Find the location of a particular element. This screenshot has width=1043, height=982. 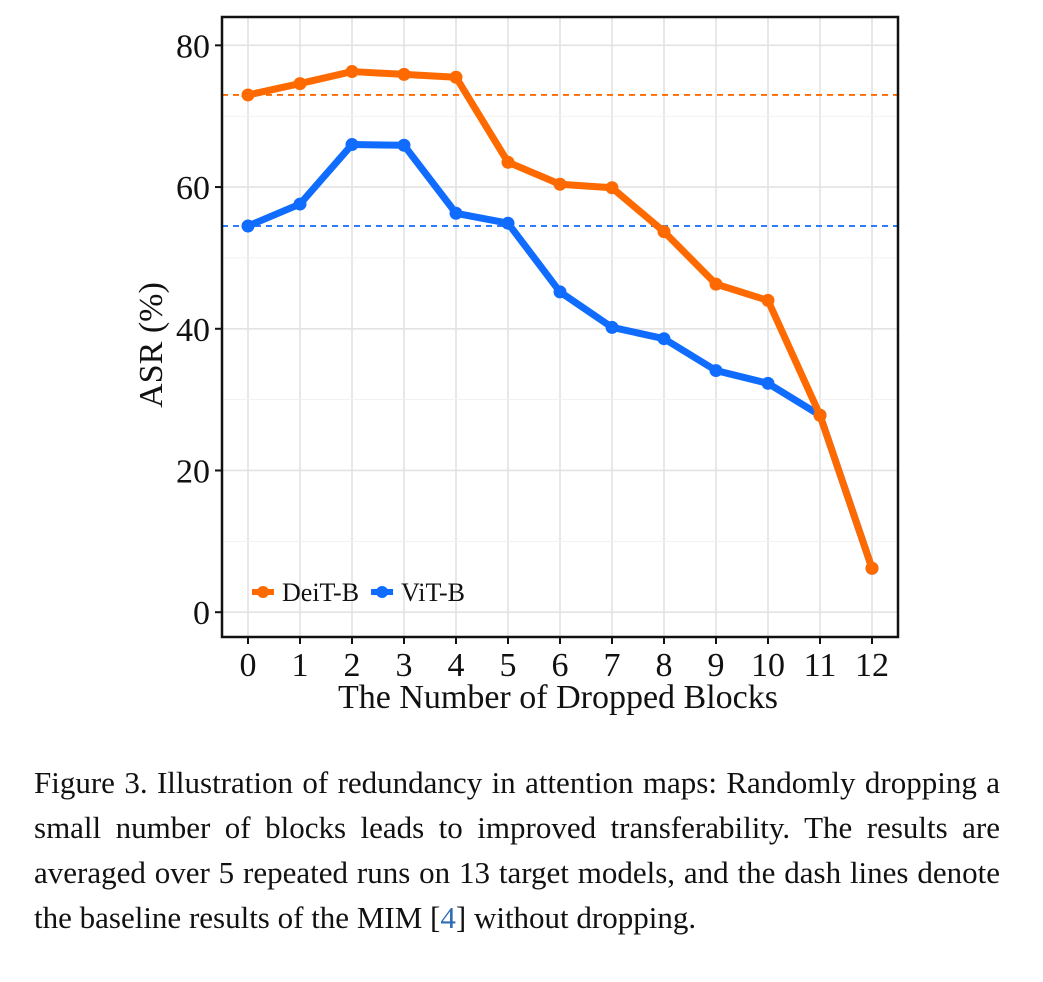

caption-ref-open: [ is located at coordinates (435, 917).